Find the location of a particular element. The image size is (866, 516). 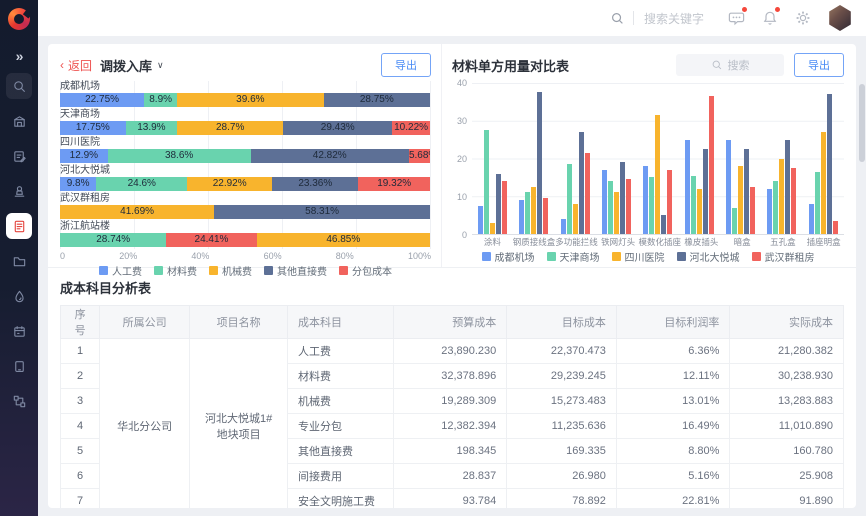

page-title: 调拨入库 is located at coordinates (126, 66).